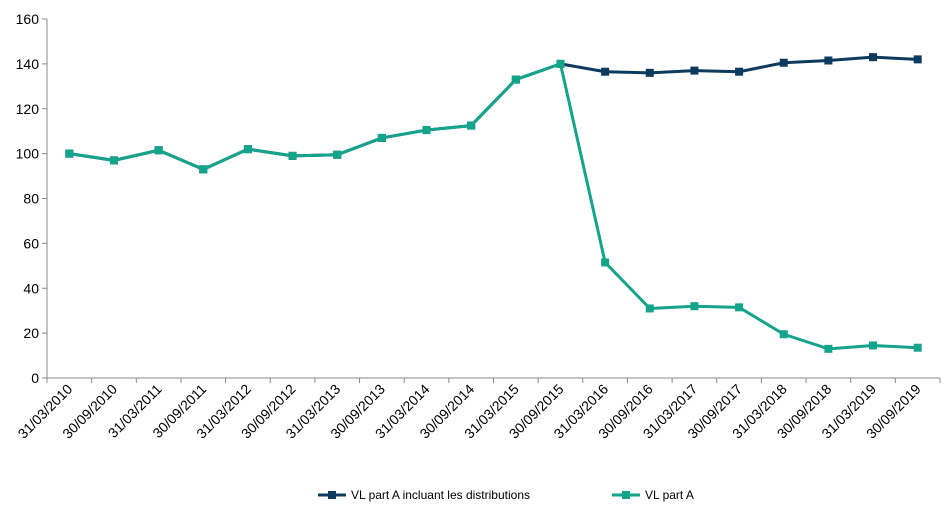  Describe the element at coordinates (35, 378) in the screenshot. I see `y-tick-label: 0` at that location.